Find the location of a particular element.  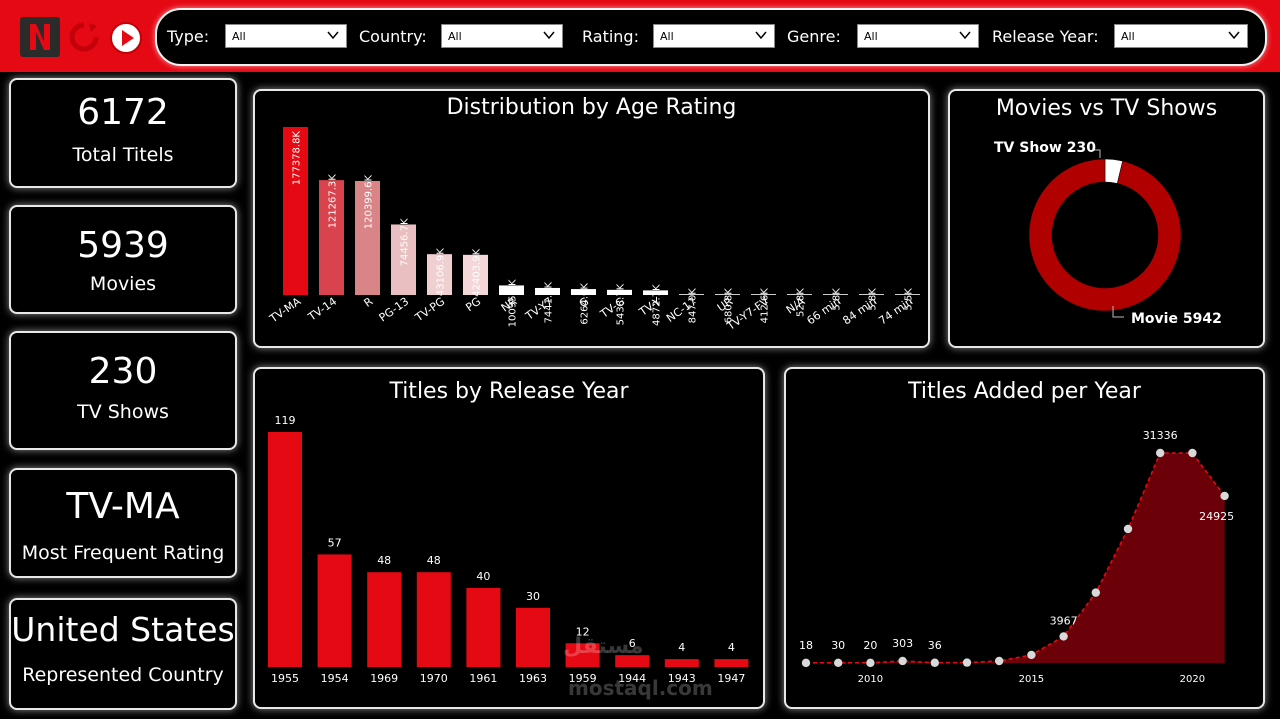

watermark-arabic: مستقل is located at coordinates (603, 646).